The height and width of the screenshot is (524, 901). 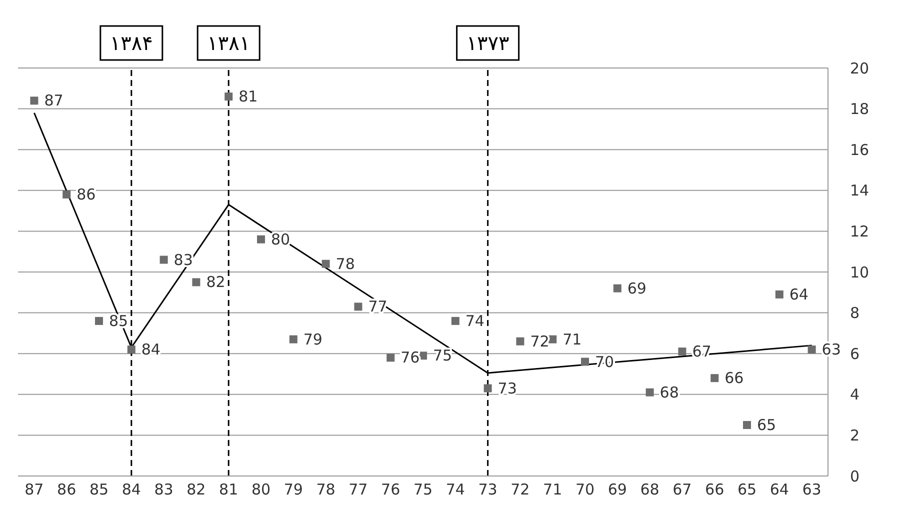 What do you see at coordinates (812, 489) in the screenshot?
I see `x-tick-label: 63` at bounding box center [812, 489].